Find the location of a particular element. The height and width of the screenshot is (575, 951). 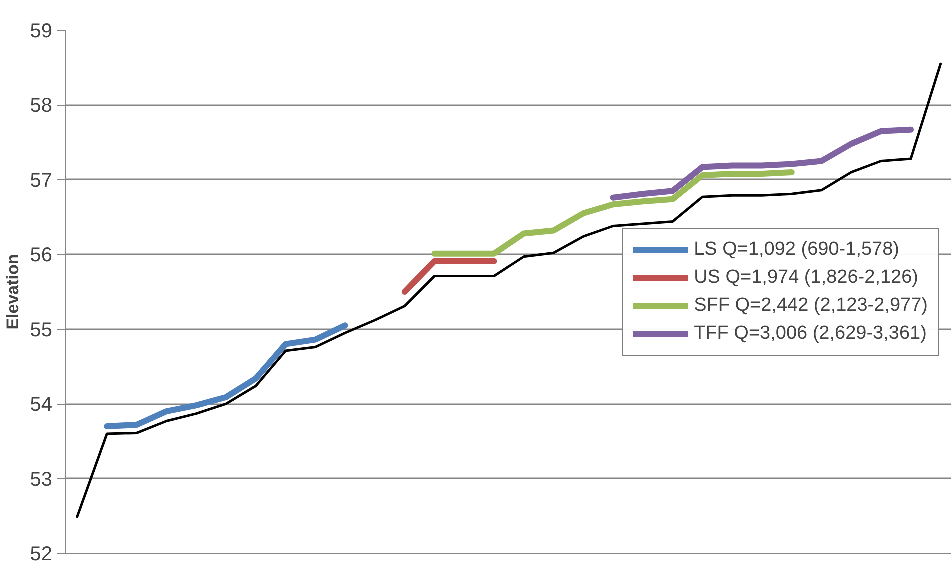

y-tick-label: 54 is located at coordinates (41, 405).